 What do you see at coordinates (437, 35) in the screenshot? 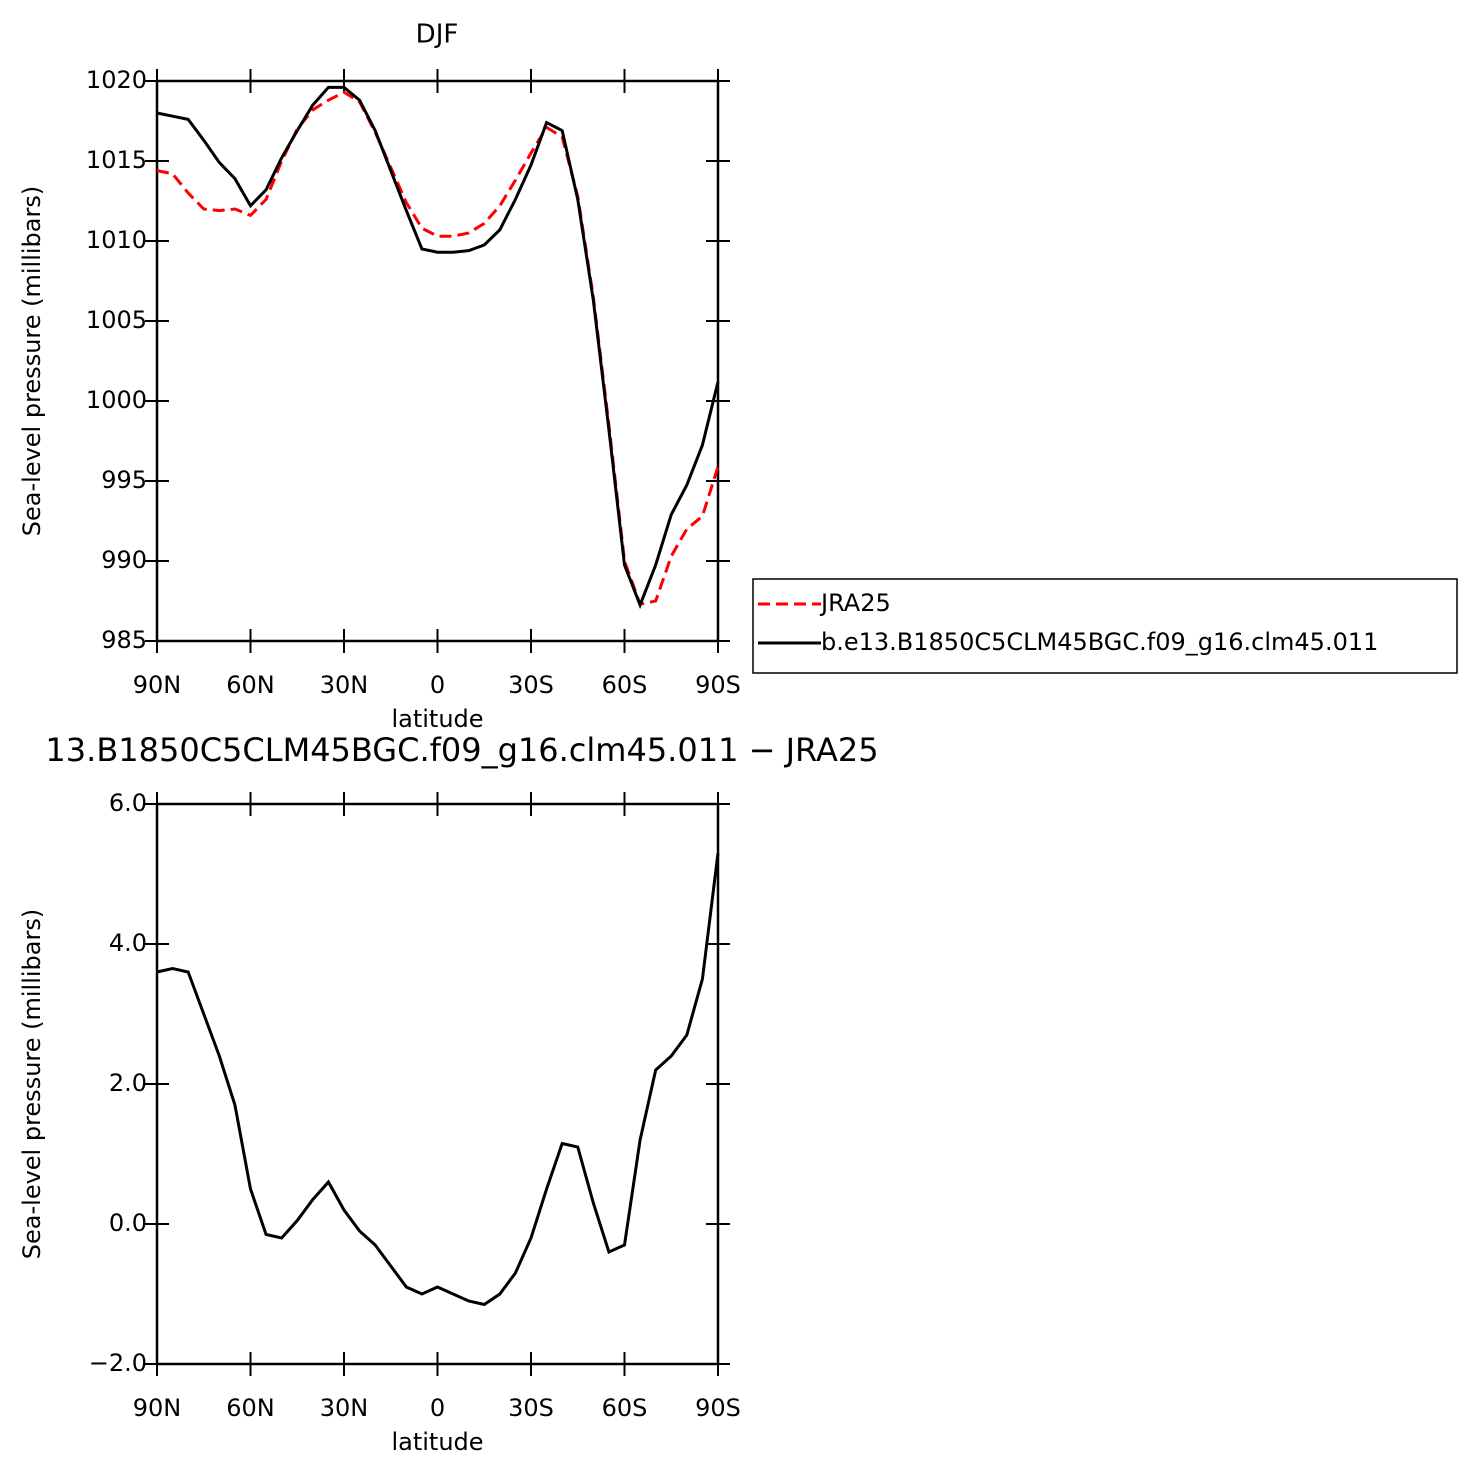
I see `chart-title: DJF` at bounding box center [437, 35].